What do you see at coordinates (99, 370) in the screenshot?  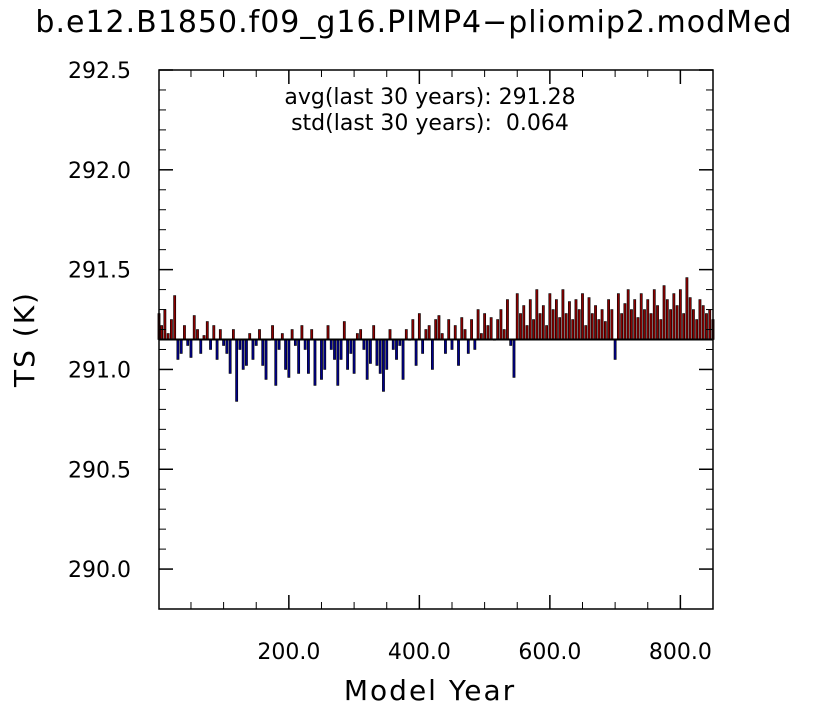 I see `y-tick-label-291: 291.0` at bounding box center [99, 370].